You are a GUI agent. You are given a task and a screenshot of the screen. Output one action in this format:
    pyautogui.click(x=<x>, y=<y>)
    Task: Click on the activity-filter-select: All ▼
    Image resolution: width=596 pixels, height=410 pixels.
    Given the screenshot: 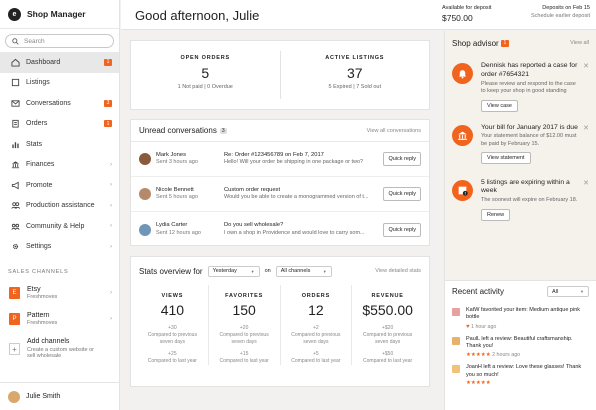 What is the action you would take?
    pyautogui.click(x=568, y=291)
    